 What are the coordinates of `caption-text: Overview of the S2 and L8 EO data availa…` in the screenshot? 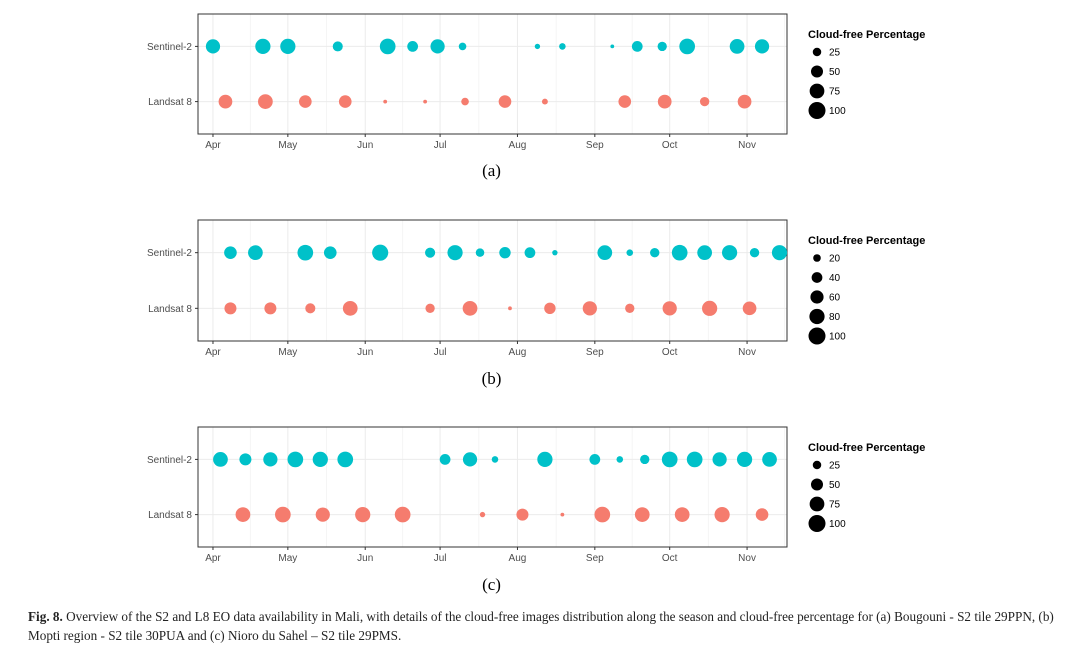 It's located at (541, 626).